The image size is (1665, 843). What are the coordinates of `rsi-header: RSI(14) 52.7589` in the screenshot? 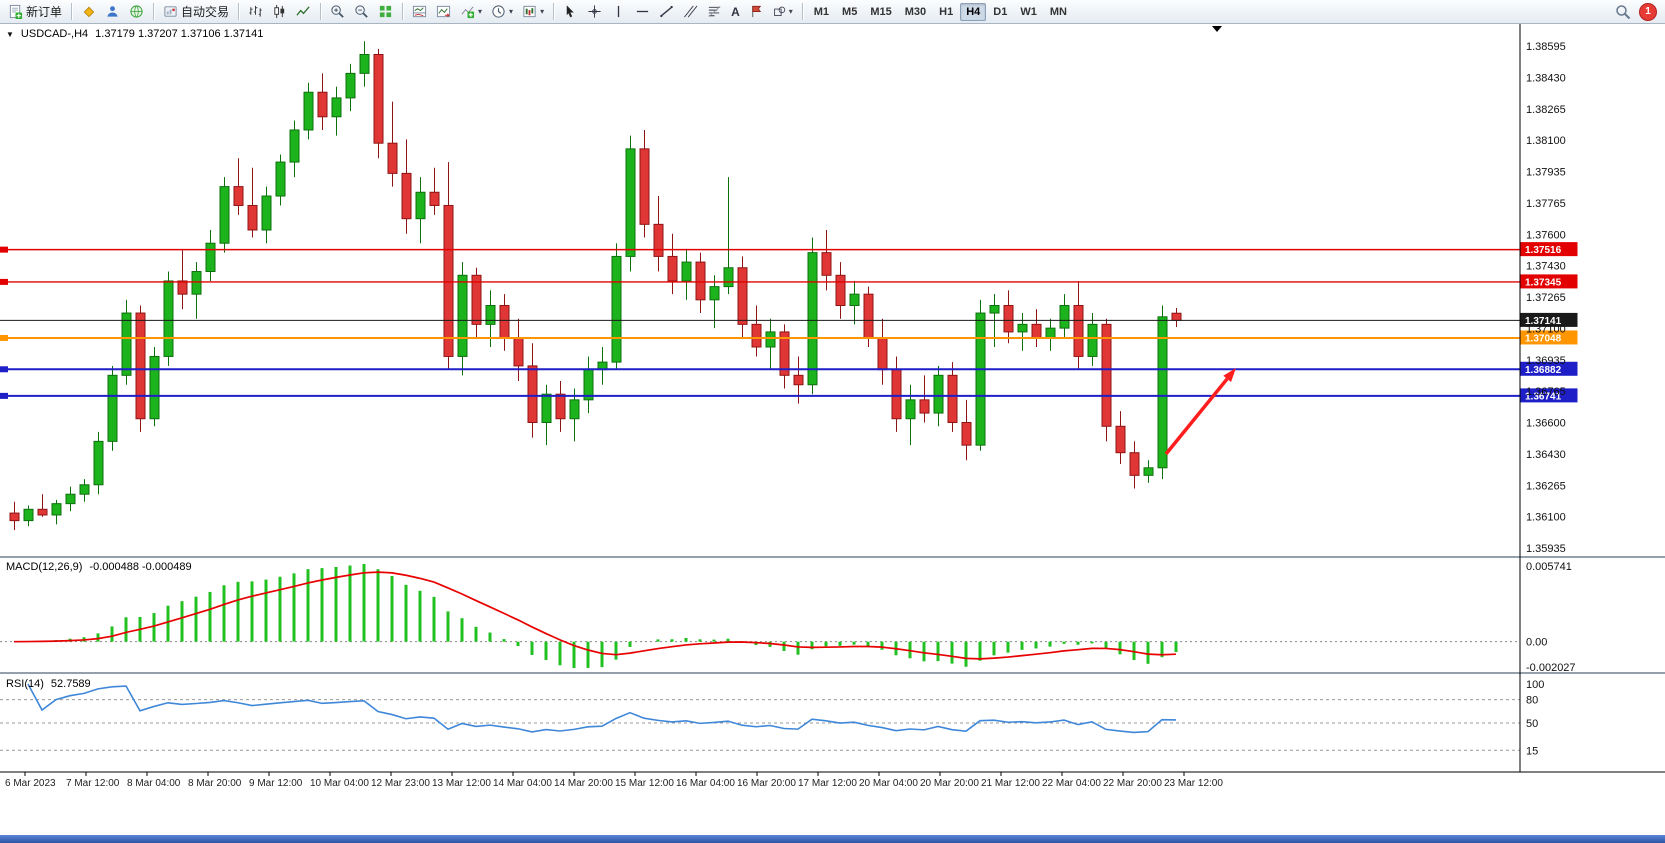 It's located at (48, 684).